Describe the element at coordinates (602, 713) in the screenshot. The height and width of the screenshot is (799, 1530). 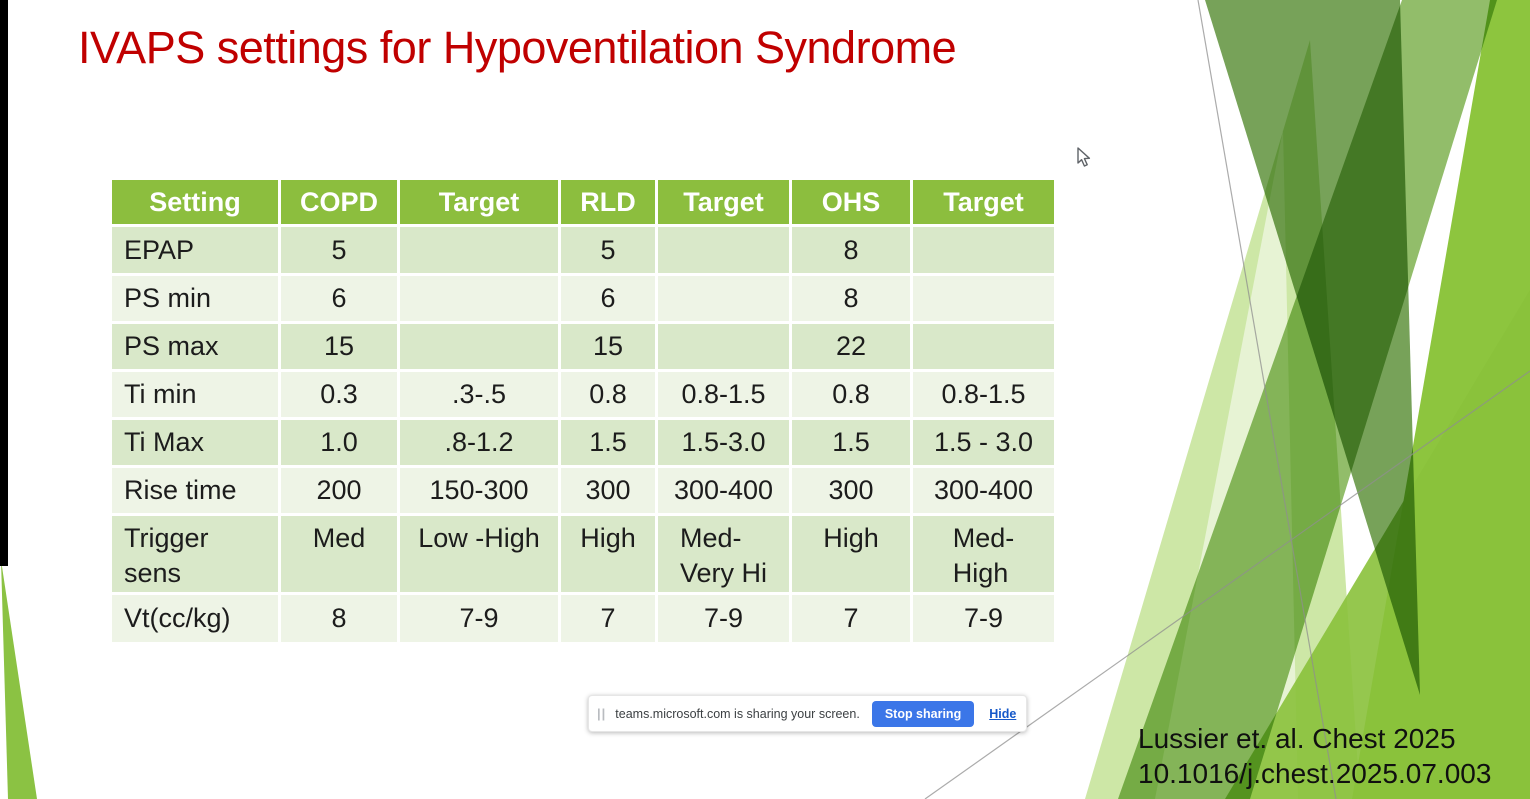
I see `drag-handle-icon: ||` at that location.